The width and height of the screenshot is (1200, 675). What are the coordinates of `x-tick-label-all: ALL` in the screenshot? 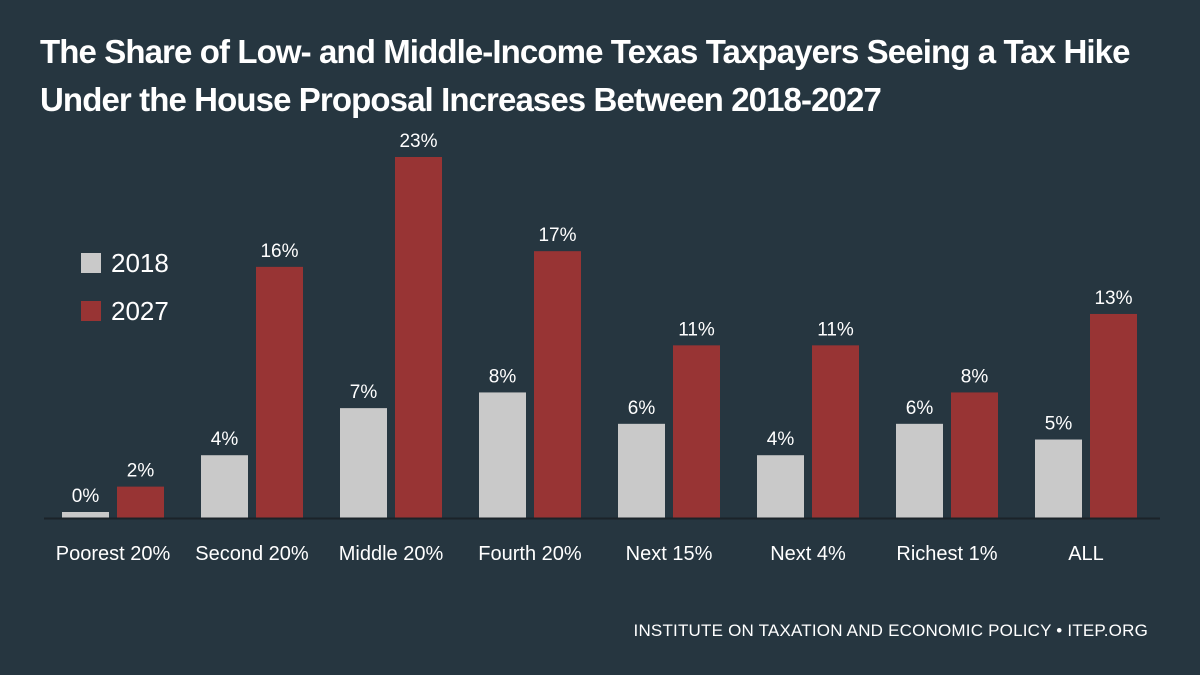 It's located at (1086, 554).